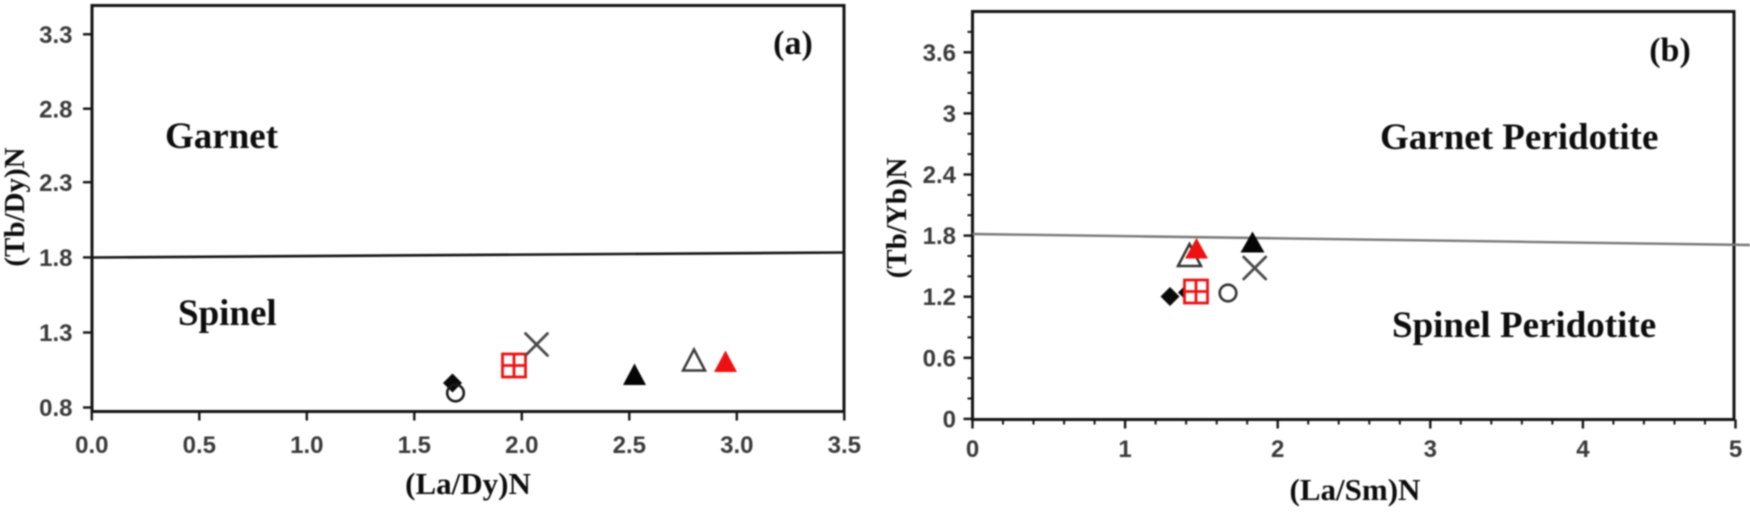 This screenshot has width=1750, height=514. What do you see at coordinates (939, 53) in the screenshot?
I see `svg-text: 3.6` at bounding box center [939, 53].